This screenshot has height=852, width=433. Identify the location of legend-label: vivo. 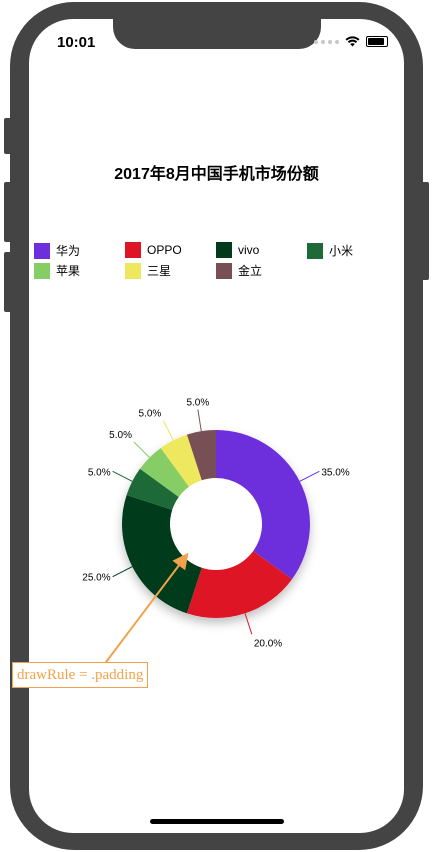
(249, 250).